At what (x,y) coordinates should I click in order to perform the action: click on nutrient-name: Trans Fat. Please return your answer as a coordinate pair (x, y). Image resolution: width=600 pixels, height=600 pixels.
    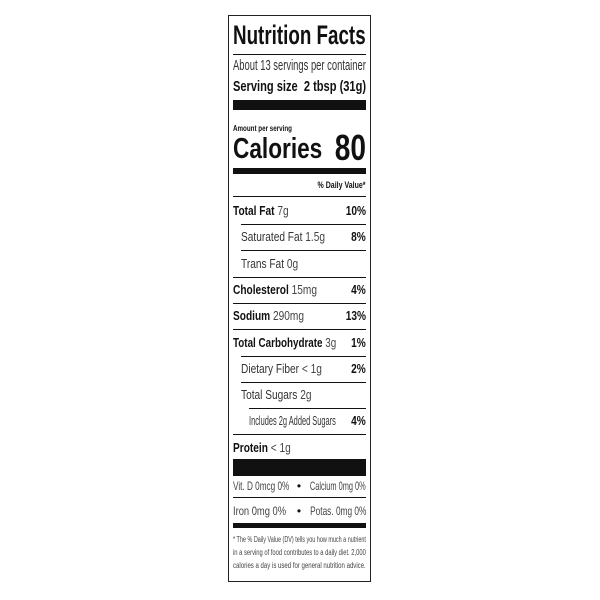
    Looking at the image, I should click on (263, 263).